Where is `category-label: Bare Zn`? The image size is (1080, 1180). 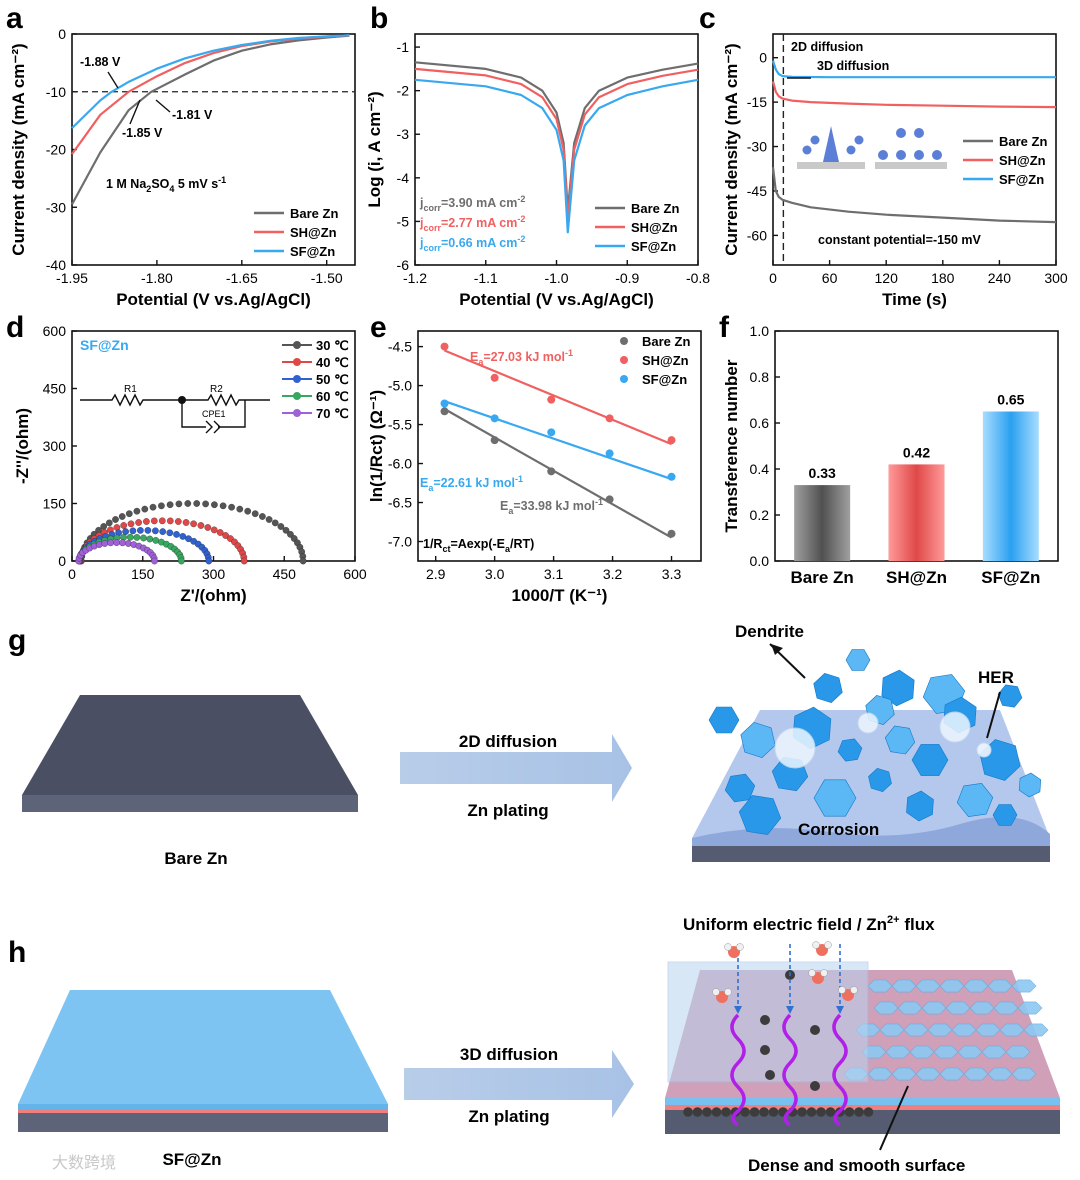
category-label: Bare Zn is located at coordinates (822, 577).